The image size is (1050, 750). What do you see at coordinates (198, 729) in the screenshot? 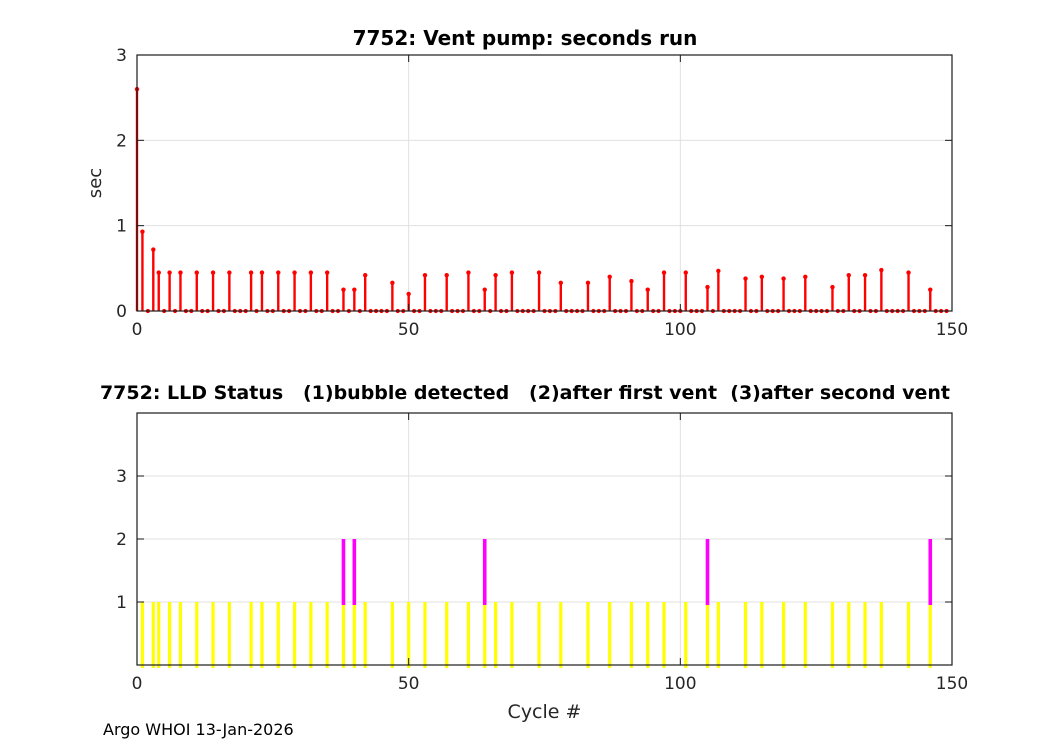
I see `footer-stamp: Argo WHOI 13-Jan-2026` at bounding box center [198, 729].